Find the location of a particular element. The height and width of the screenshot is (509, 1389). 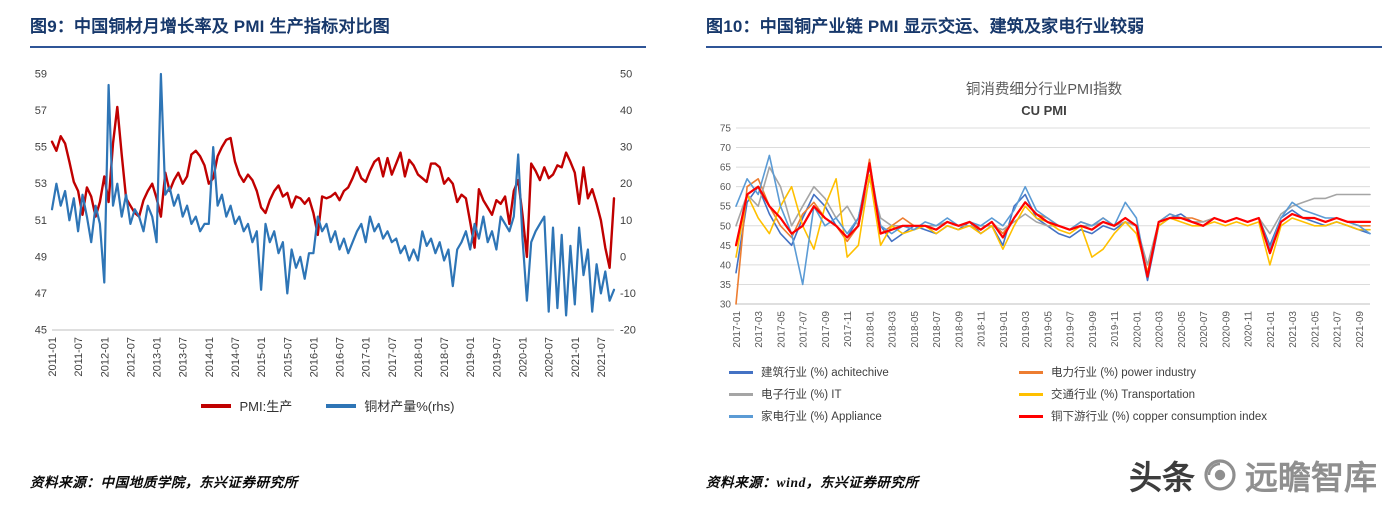

legend-item-construction: 建筑行业 (%) achitechive is located at coordinates (874, 372).